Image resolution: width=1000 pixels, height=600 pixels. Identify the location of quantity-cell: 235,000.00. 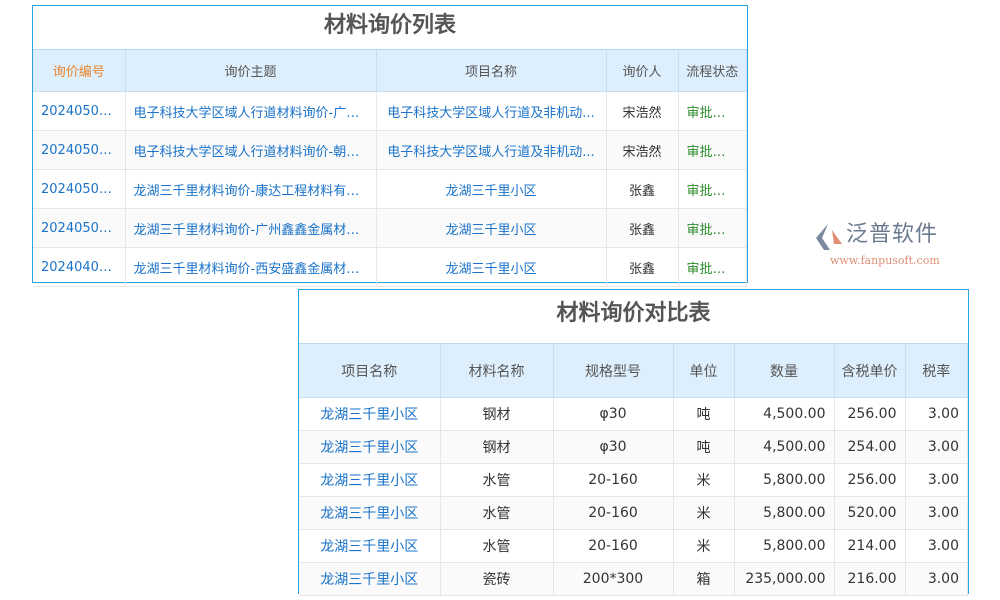
(784, 579).